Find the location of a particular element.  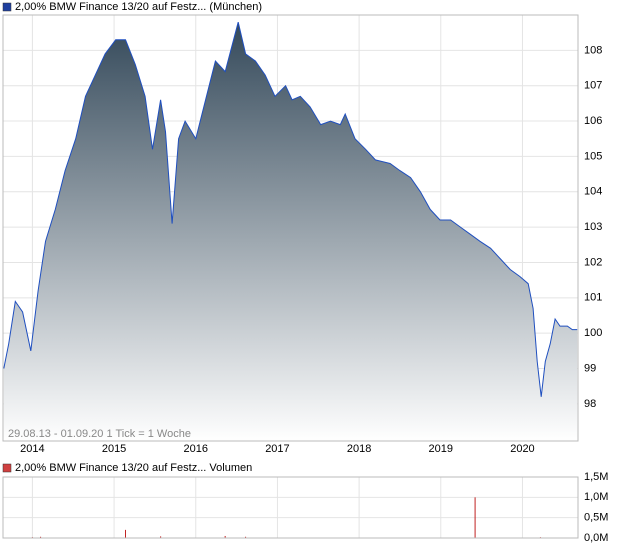

x-tick-label: 2020 is located at coordinates (522, 449).